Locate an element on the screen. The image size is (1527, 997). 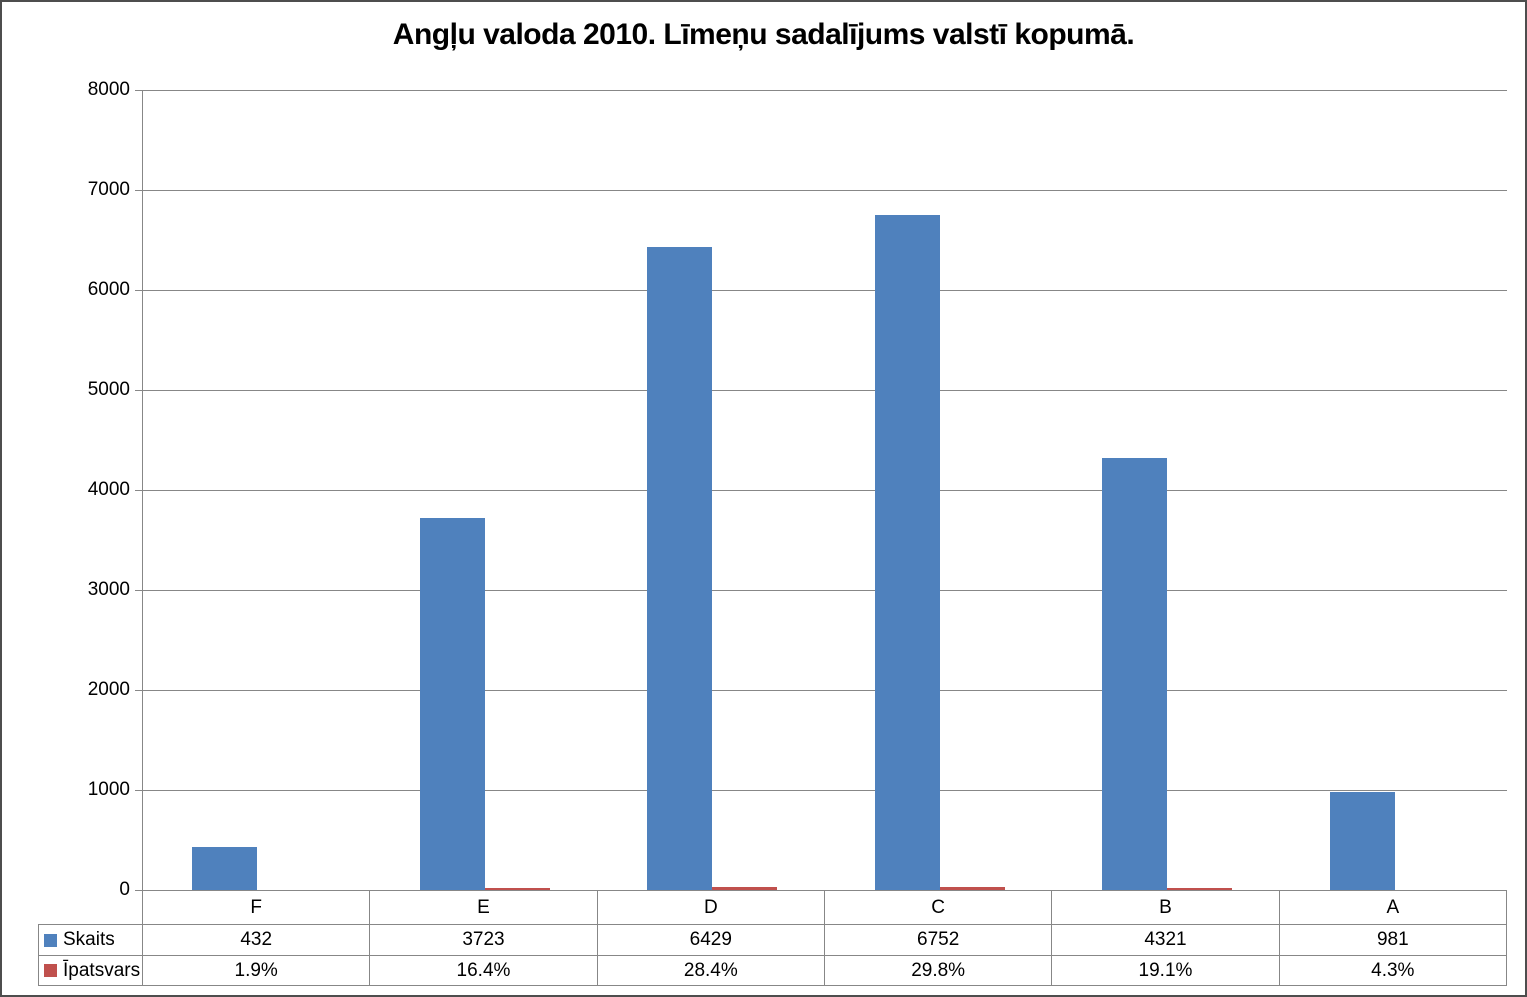
gridline-2000 is located at coordinates (824, 690).